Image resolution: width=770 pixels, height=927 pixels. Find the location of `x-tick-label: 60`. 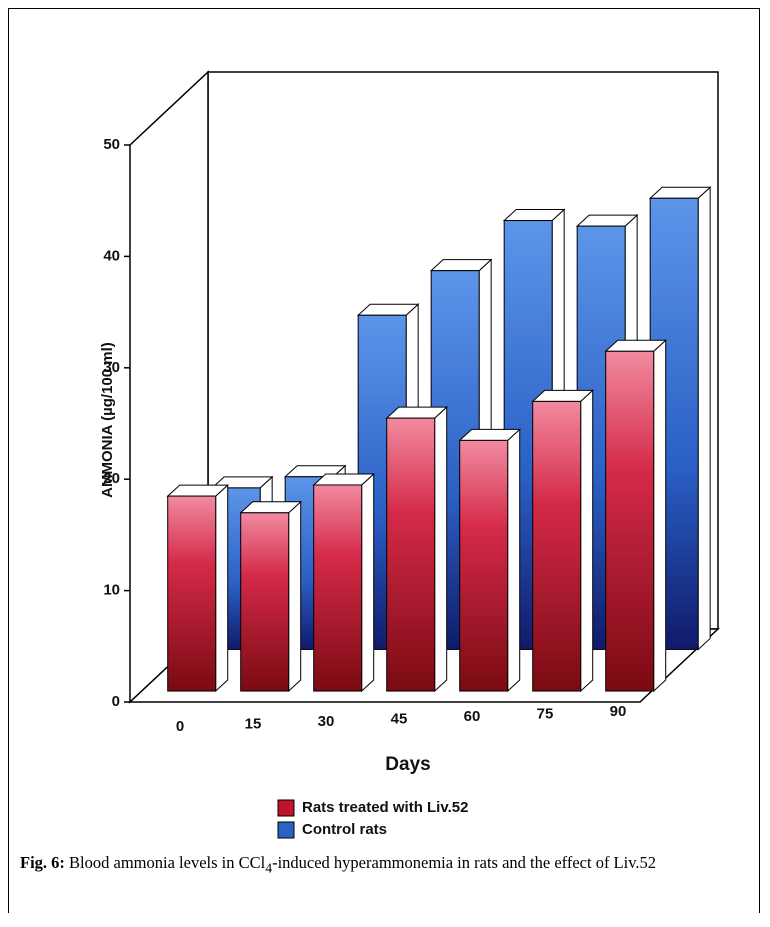

x-tick-label: 60 is located at coordinates (472, 716).